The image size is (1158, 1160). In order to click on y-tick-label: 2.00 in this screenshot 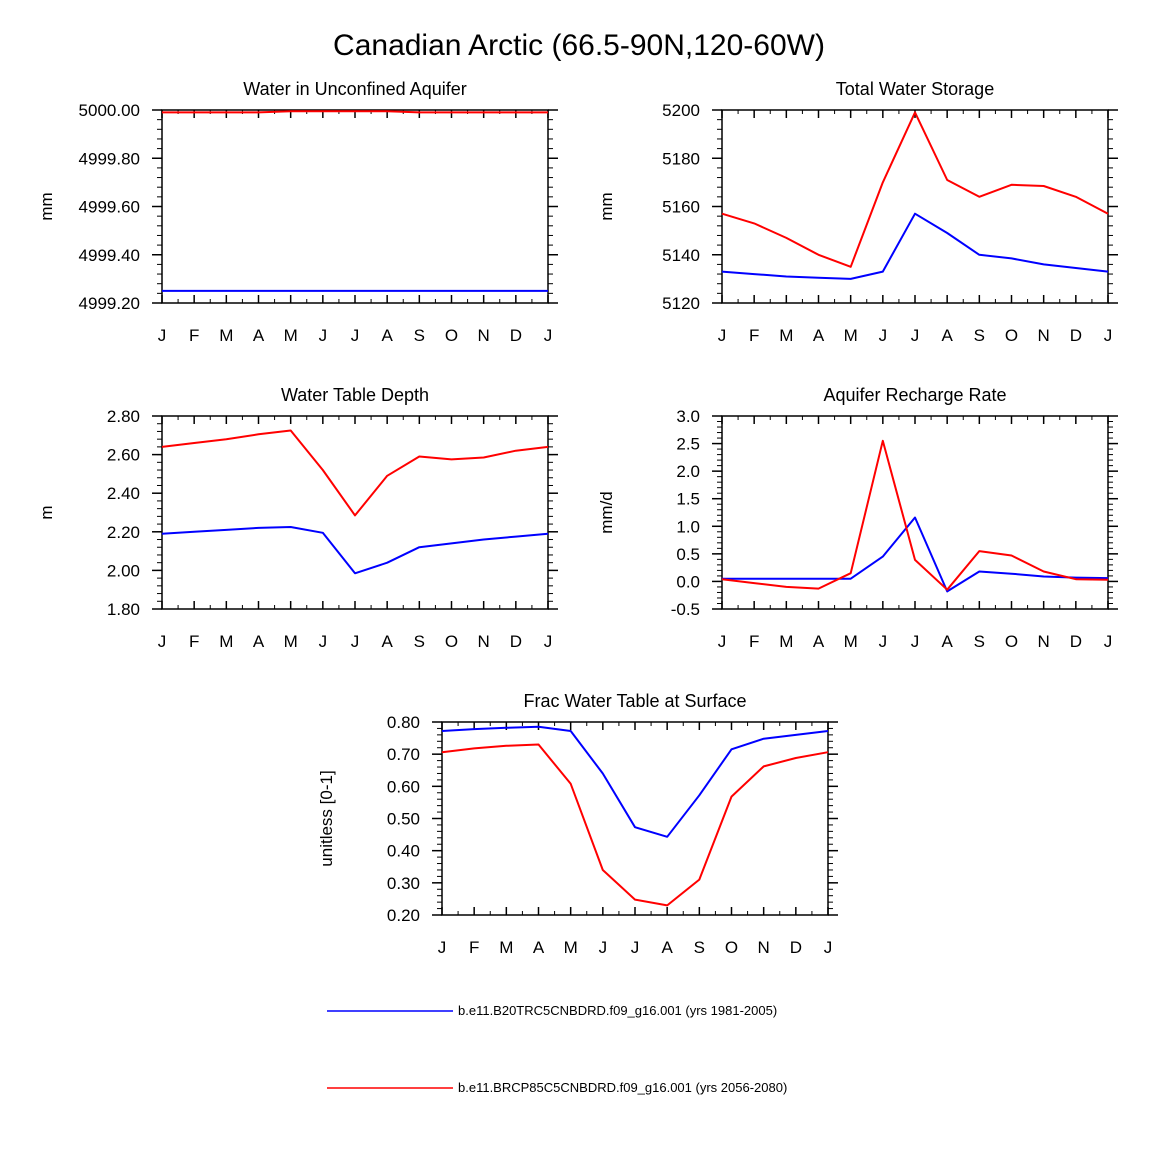, I will do `click(123, 570)`.